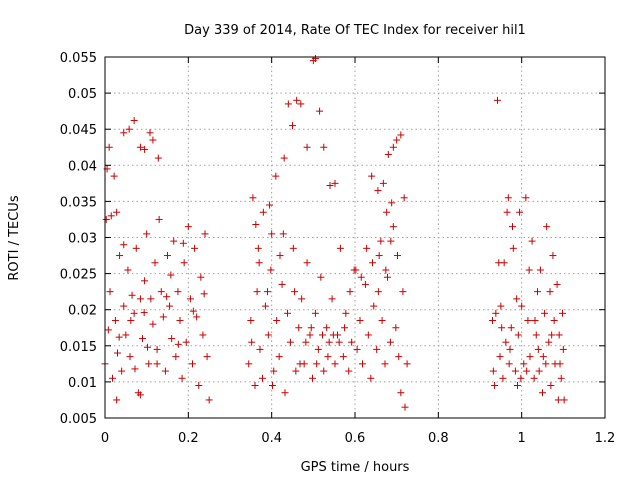 This screenshot has width=640, height=480. Describe the element at coordinates (78, 347) in the screenshot. I see `y-tick-label: 0.015` at that location.